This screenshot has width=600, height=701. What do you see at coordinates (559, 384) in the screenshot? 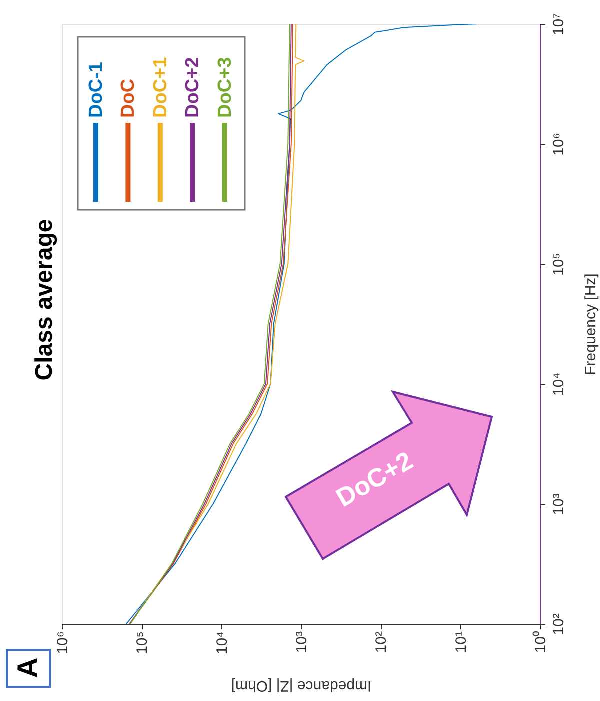
I see `y-tick-label: 10⁴` at bounding box center [559, 384].